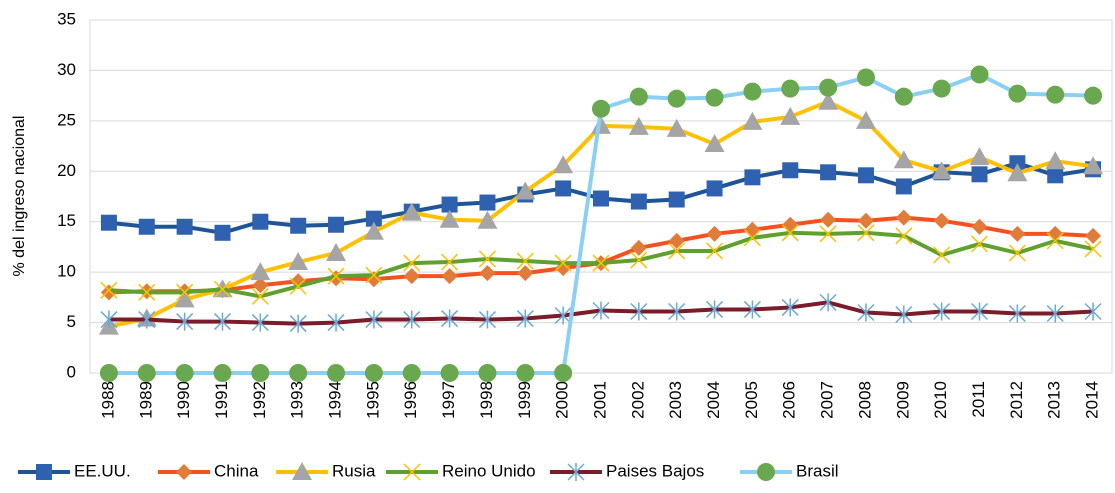 This screenshot has height=493, width=1115. Describe the element at coordinates (372, 400) in the screenshot. I see `x-tick-label: 1995` at that location.